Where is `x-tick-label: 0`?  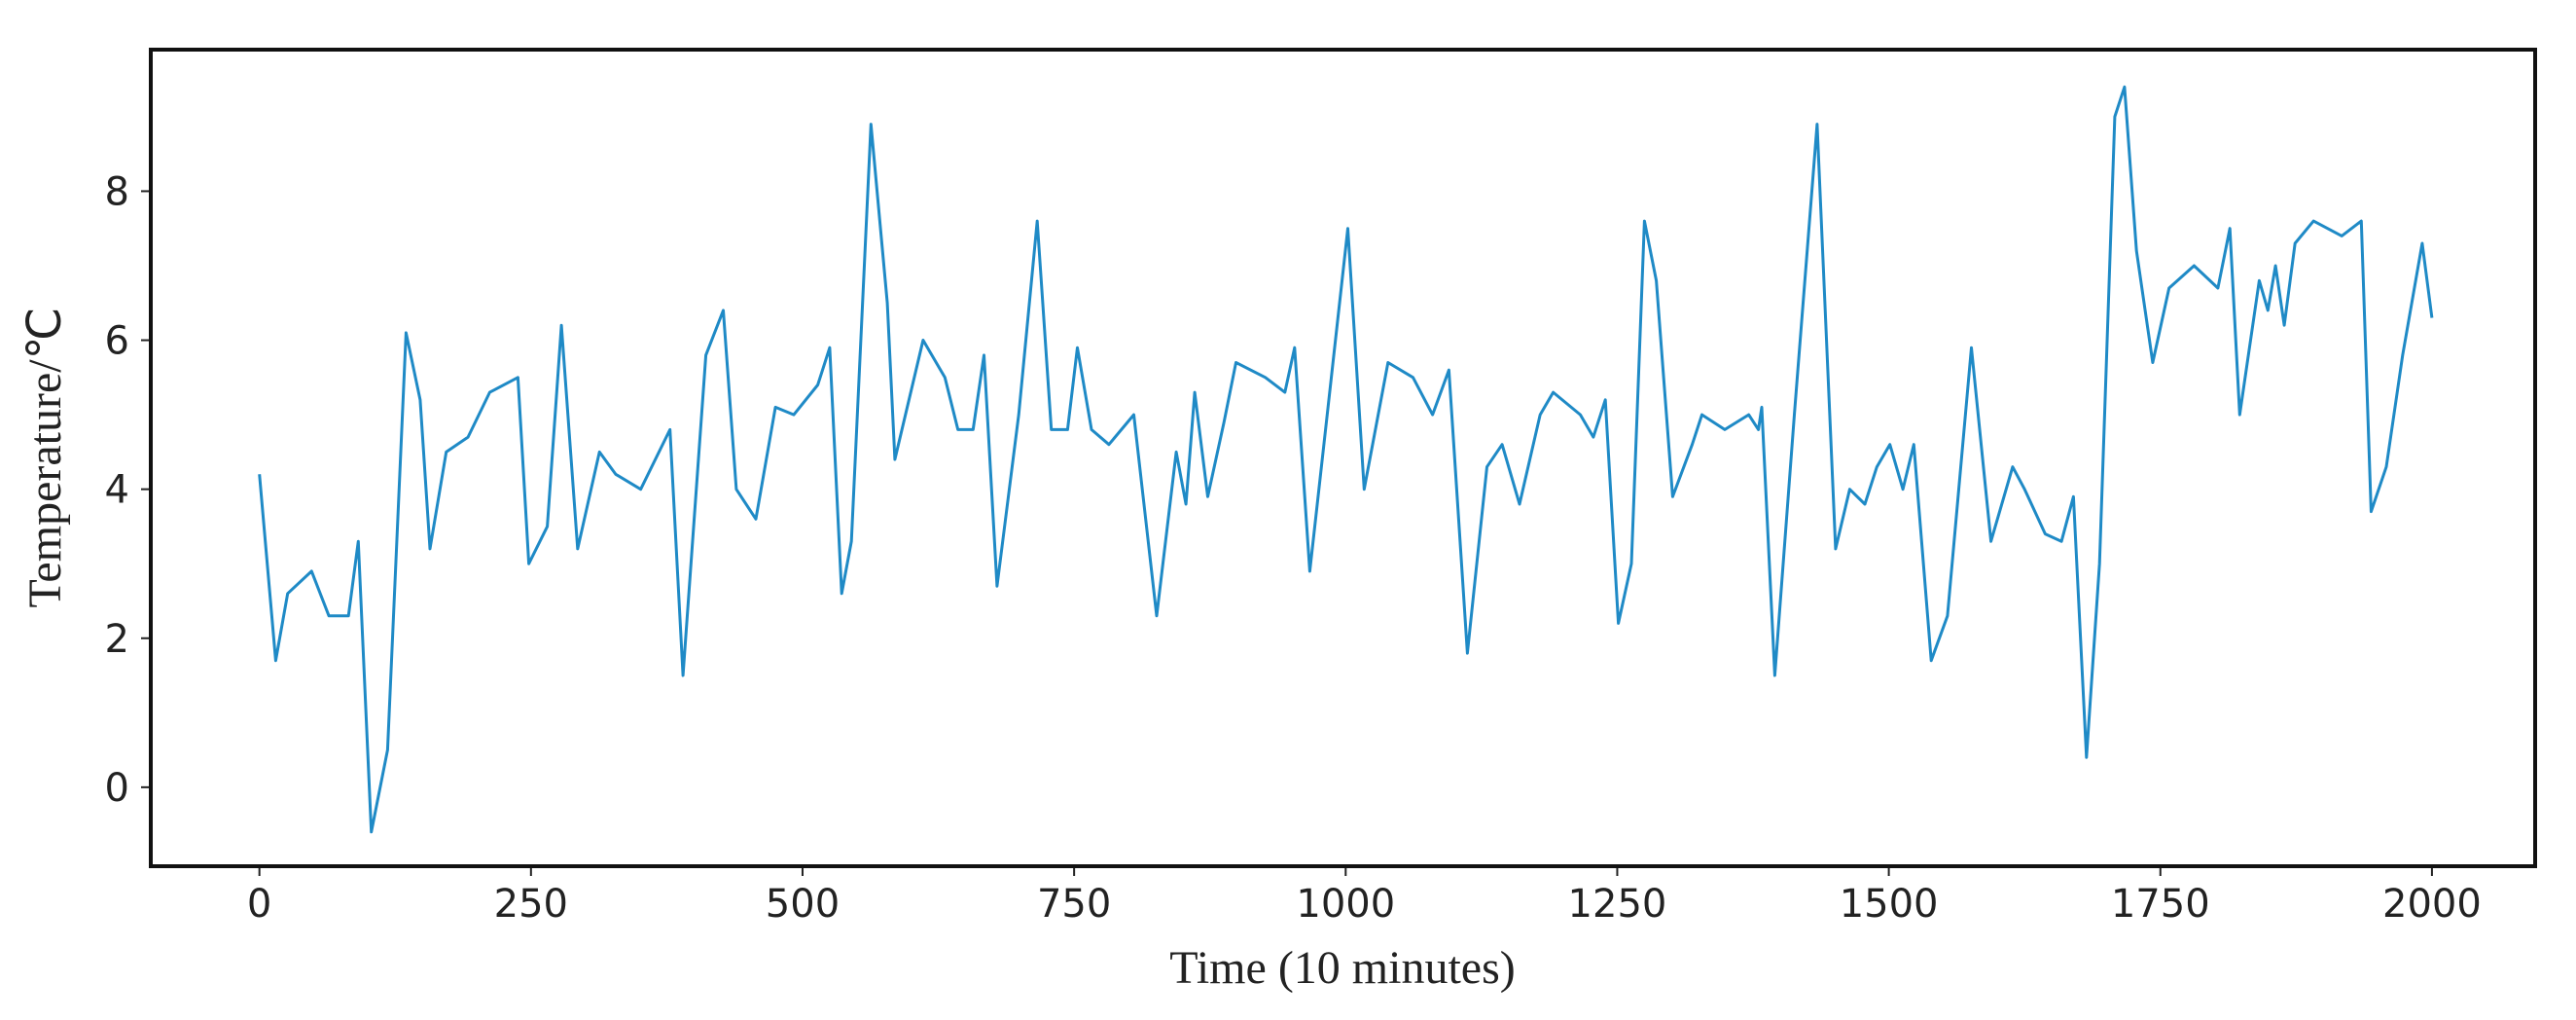 x-tick-label: 0 is located at coordinates (259, 904).